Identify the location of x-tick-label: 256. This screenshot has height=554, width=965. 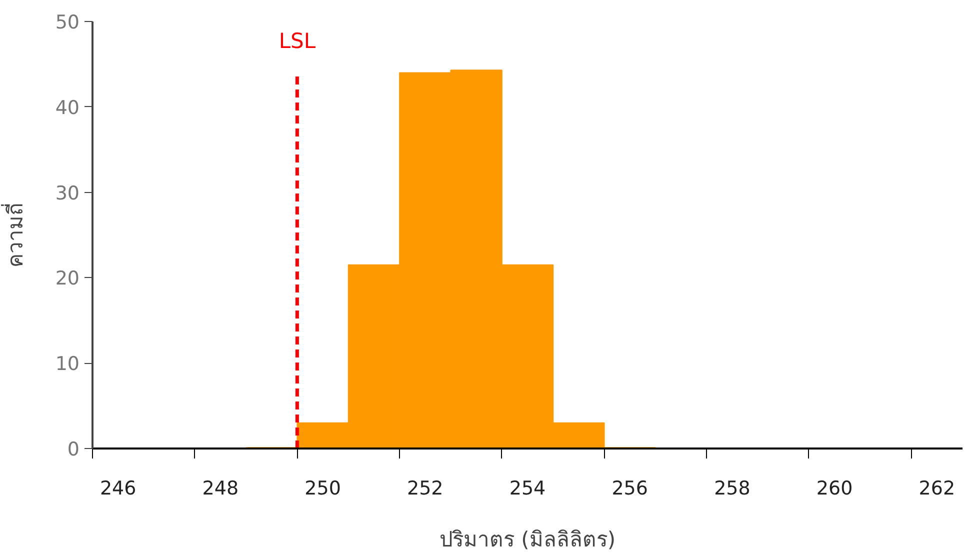
(630, 489).